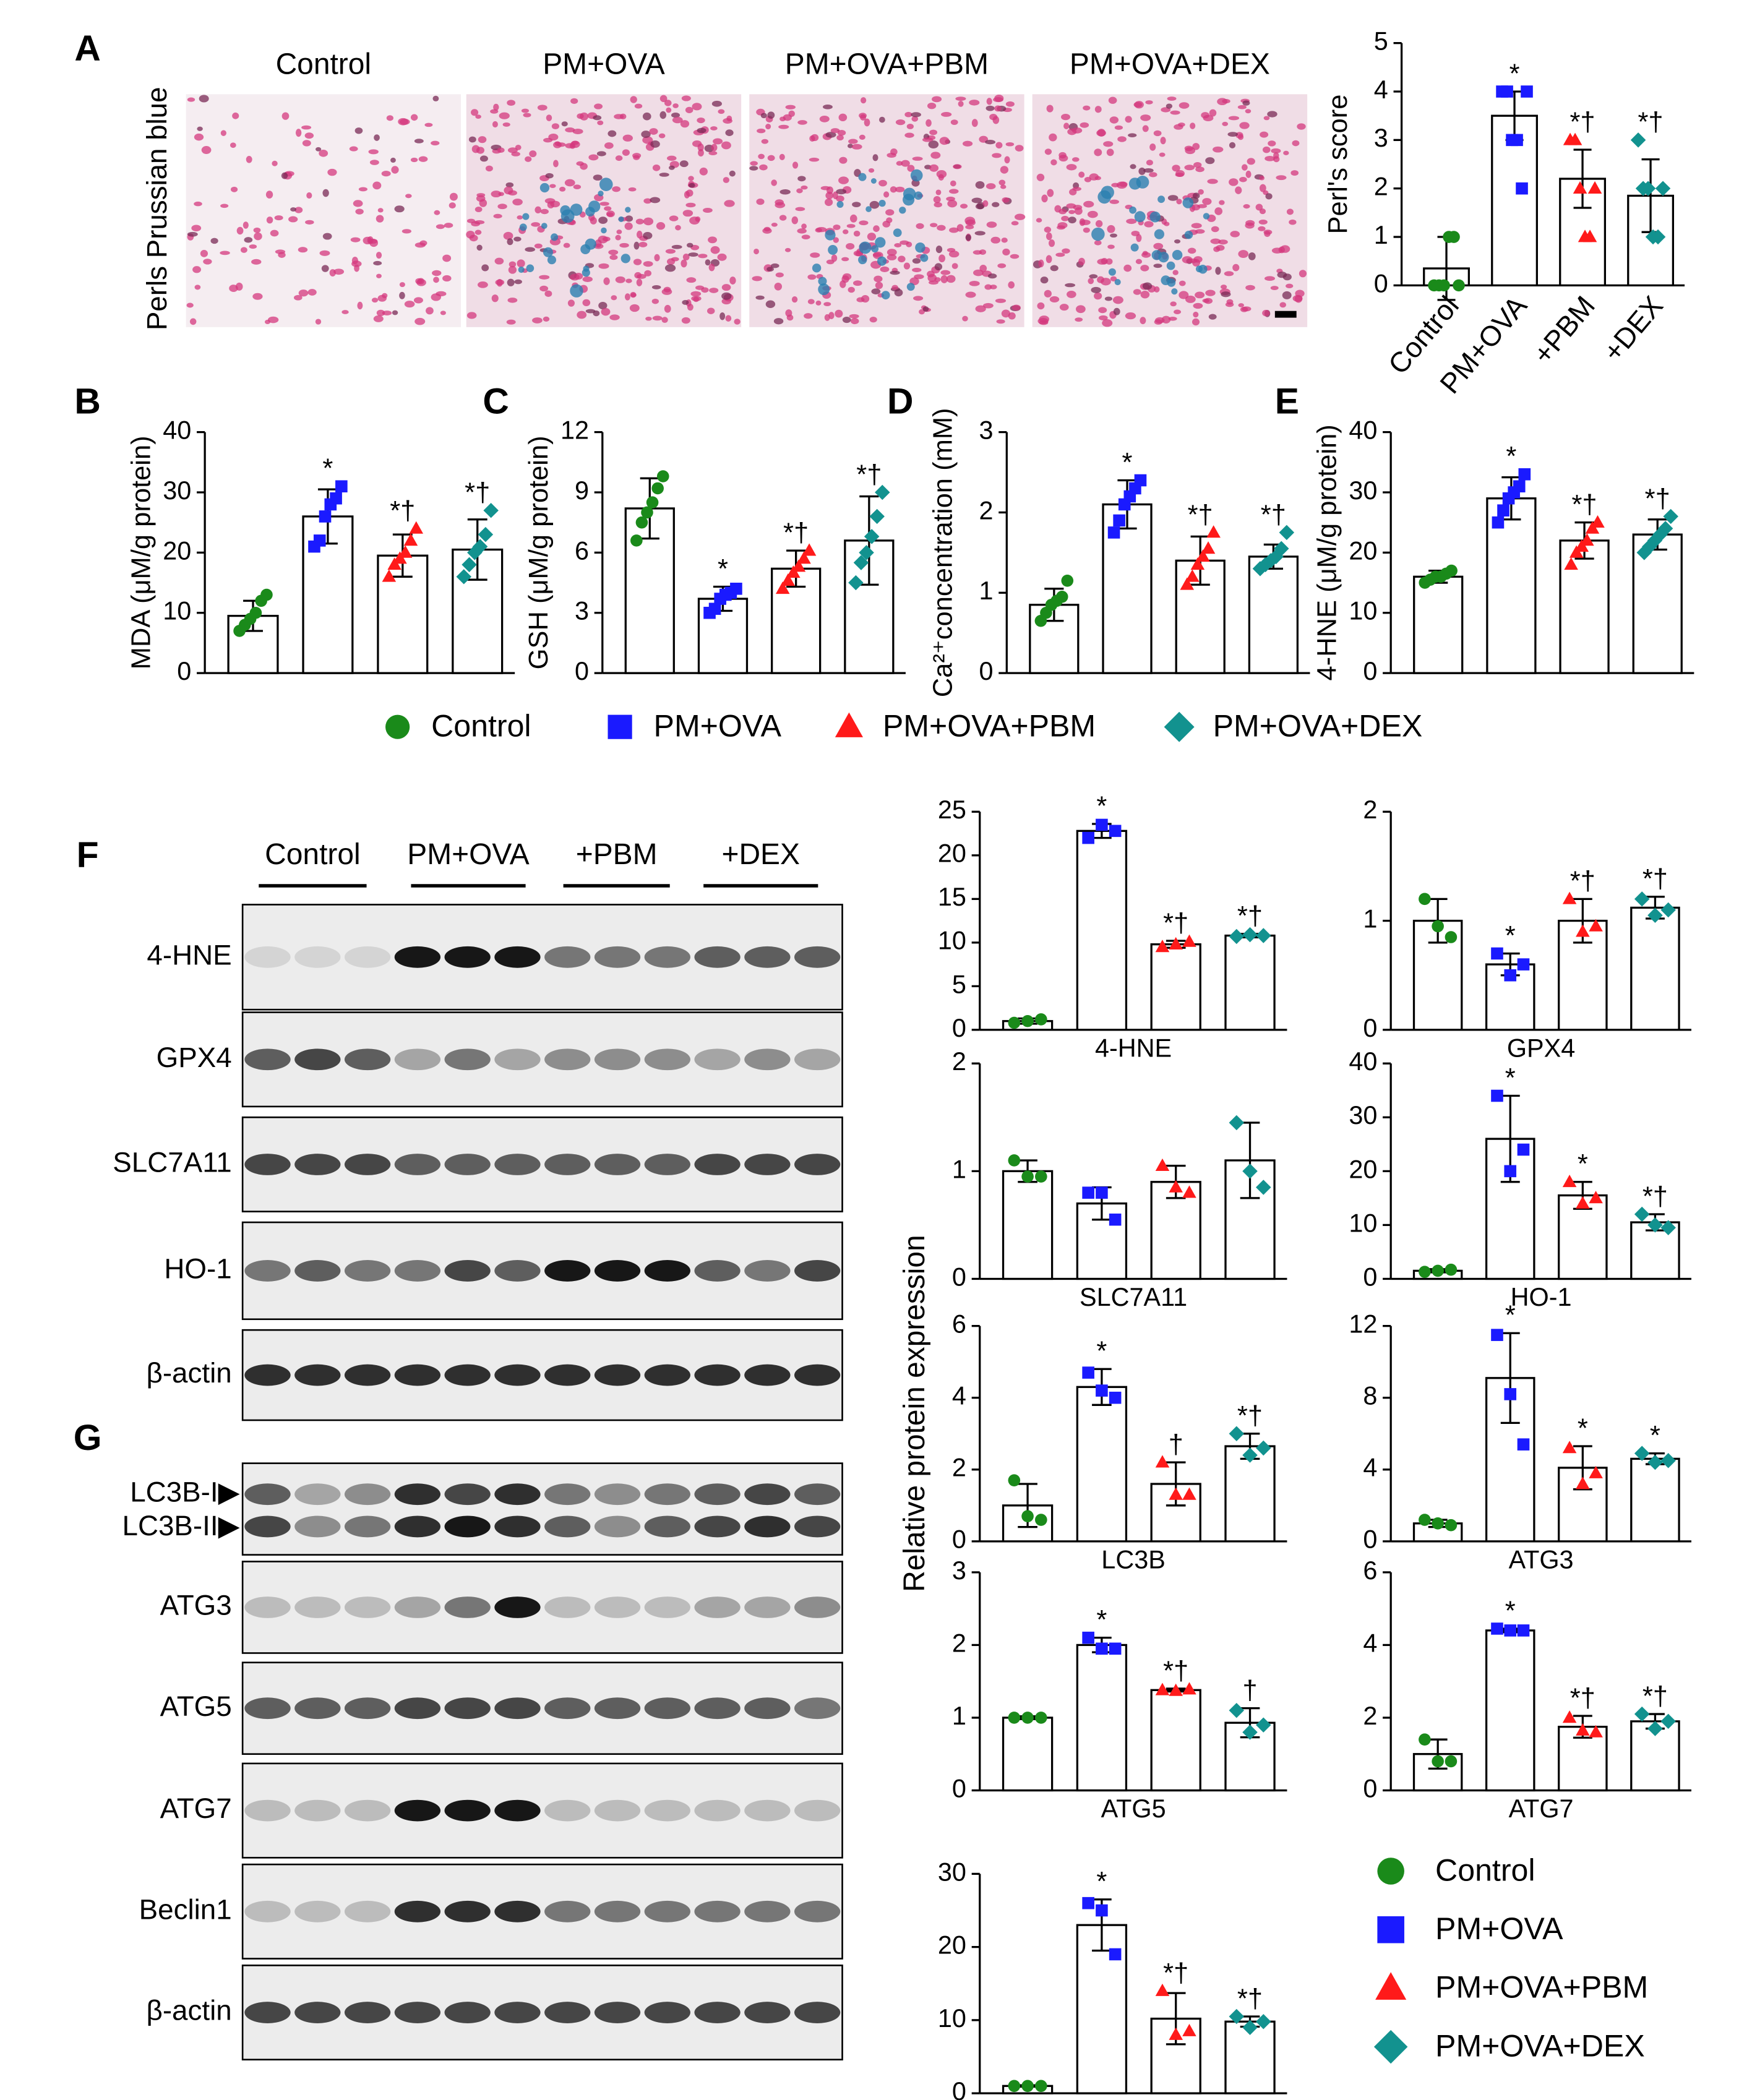 The image size is (1752, 2100). What do you see at coordinates (1133, 2099) in the screenshot?
I see `x-axis-label: Beclin1` at bounding box center [1133, 2099].